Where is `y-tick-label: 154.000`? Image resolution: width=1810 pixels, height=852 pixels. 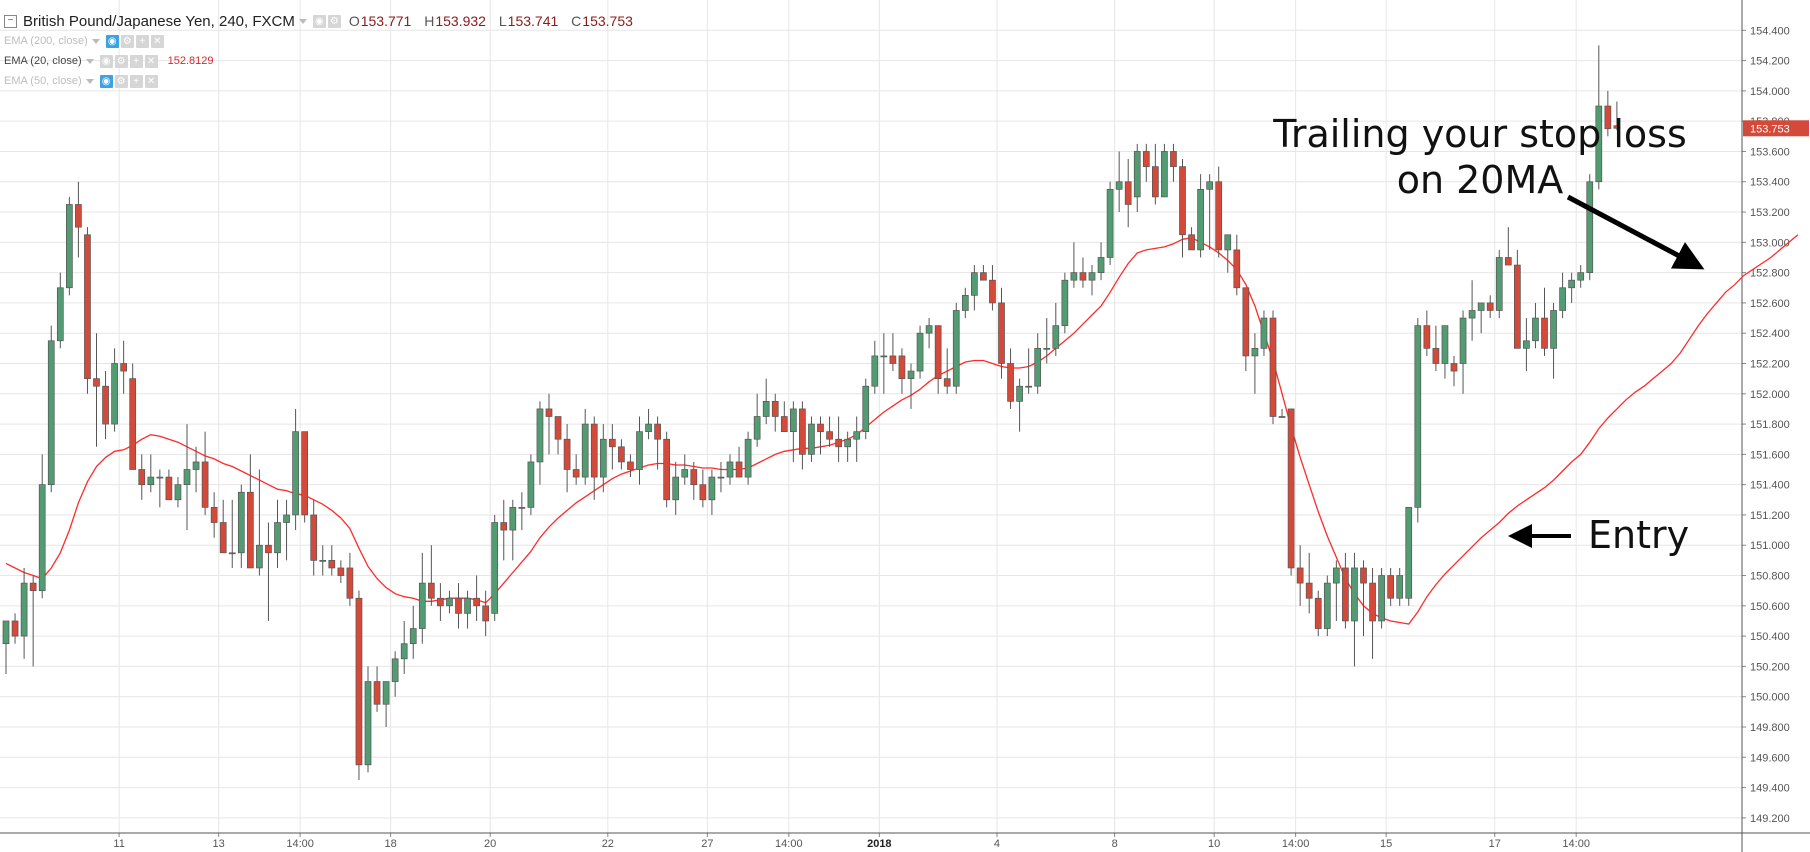
y-tick-label: 154.000 is located at coordinates (1770, 92).